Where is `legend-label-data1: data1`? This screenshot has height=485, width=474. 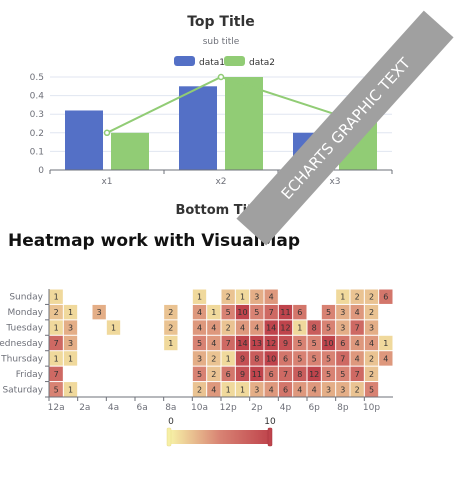
legend-label-data1: data1 is located at coordinates (212, 63).